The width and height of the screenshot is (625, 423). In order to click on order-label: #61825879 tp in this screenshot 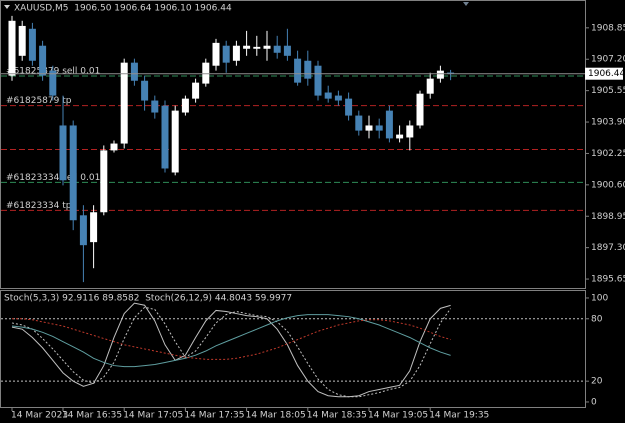, I will do `click(39, 101)`.